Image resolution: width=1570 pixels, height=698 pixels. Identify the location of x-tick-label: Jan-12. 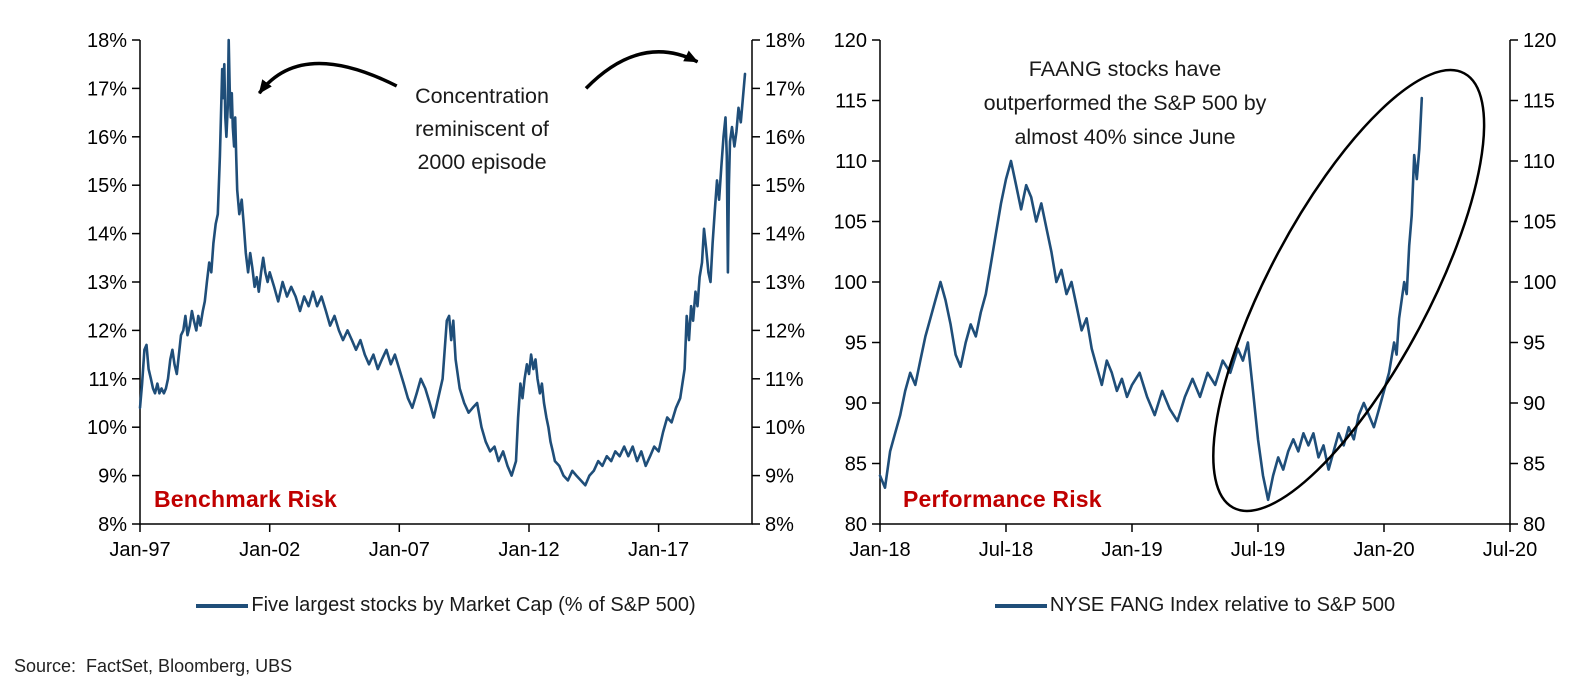
(528, 550).